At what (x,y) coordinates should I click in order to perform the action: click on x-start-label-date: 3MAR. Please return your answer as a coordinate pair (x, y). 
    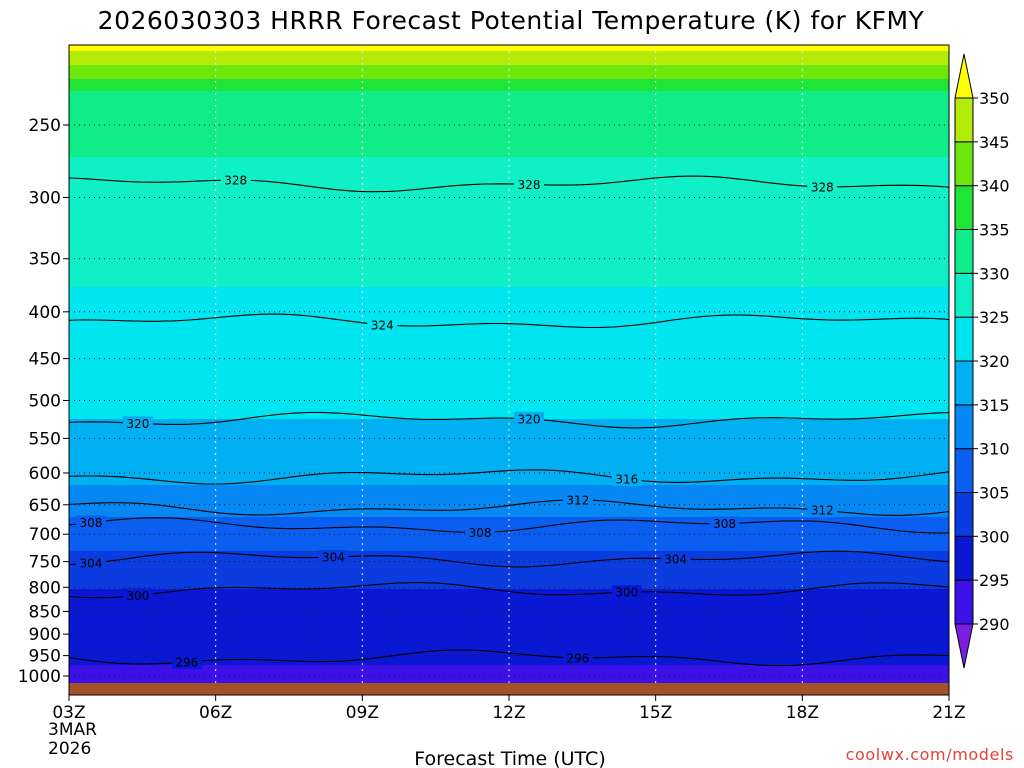
    Looking at the image, I should click on (72, 730).